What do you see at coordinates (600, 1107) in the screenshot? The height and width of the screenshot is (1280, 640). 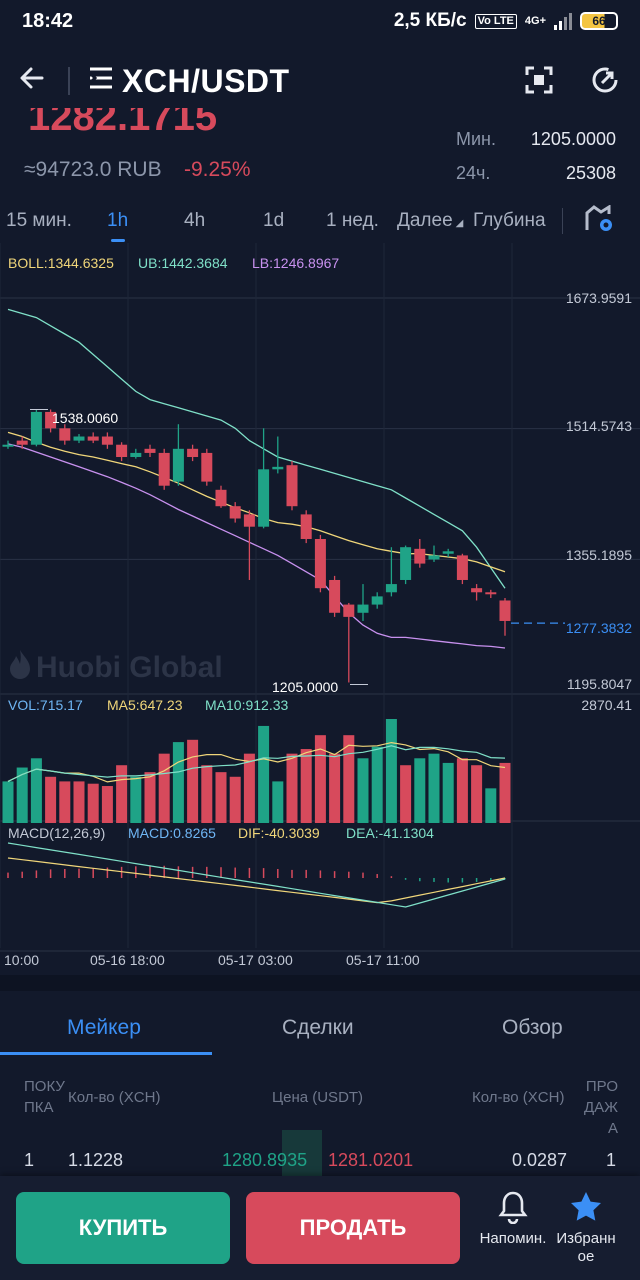 I see `col-sell-header: ПРО ДАЖ А` at bounding box center [600, 1107].